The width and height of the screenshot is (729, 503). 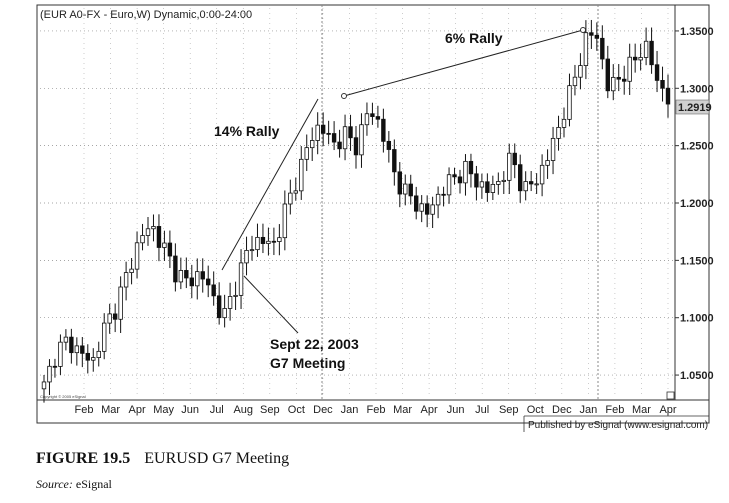 I want to click on x-tick-label: Aug, so click(x=243, y=410).